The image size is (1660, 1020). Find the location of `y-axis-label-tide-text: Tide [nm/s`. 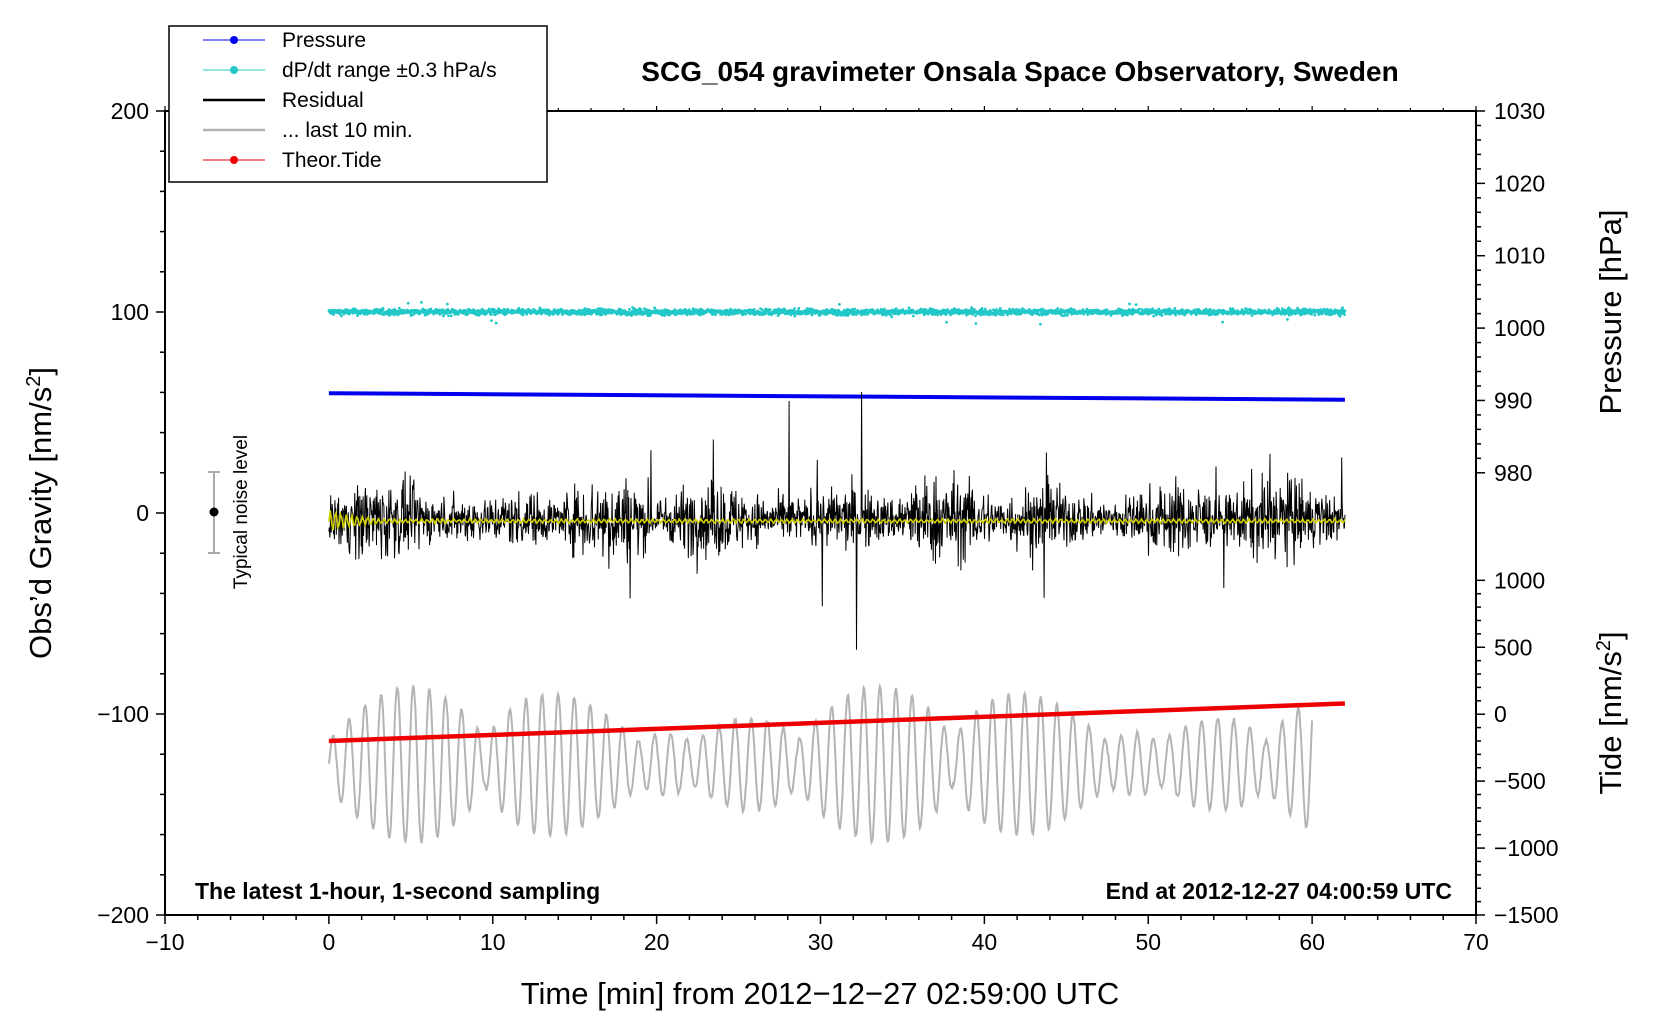

y-axis-label-tide-text: Tide [nm/s is located at coordinates (1610, 723).